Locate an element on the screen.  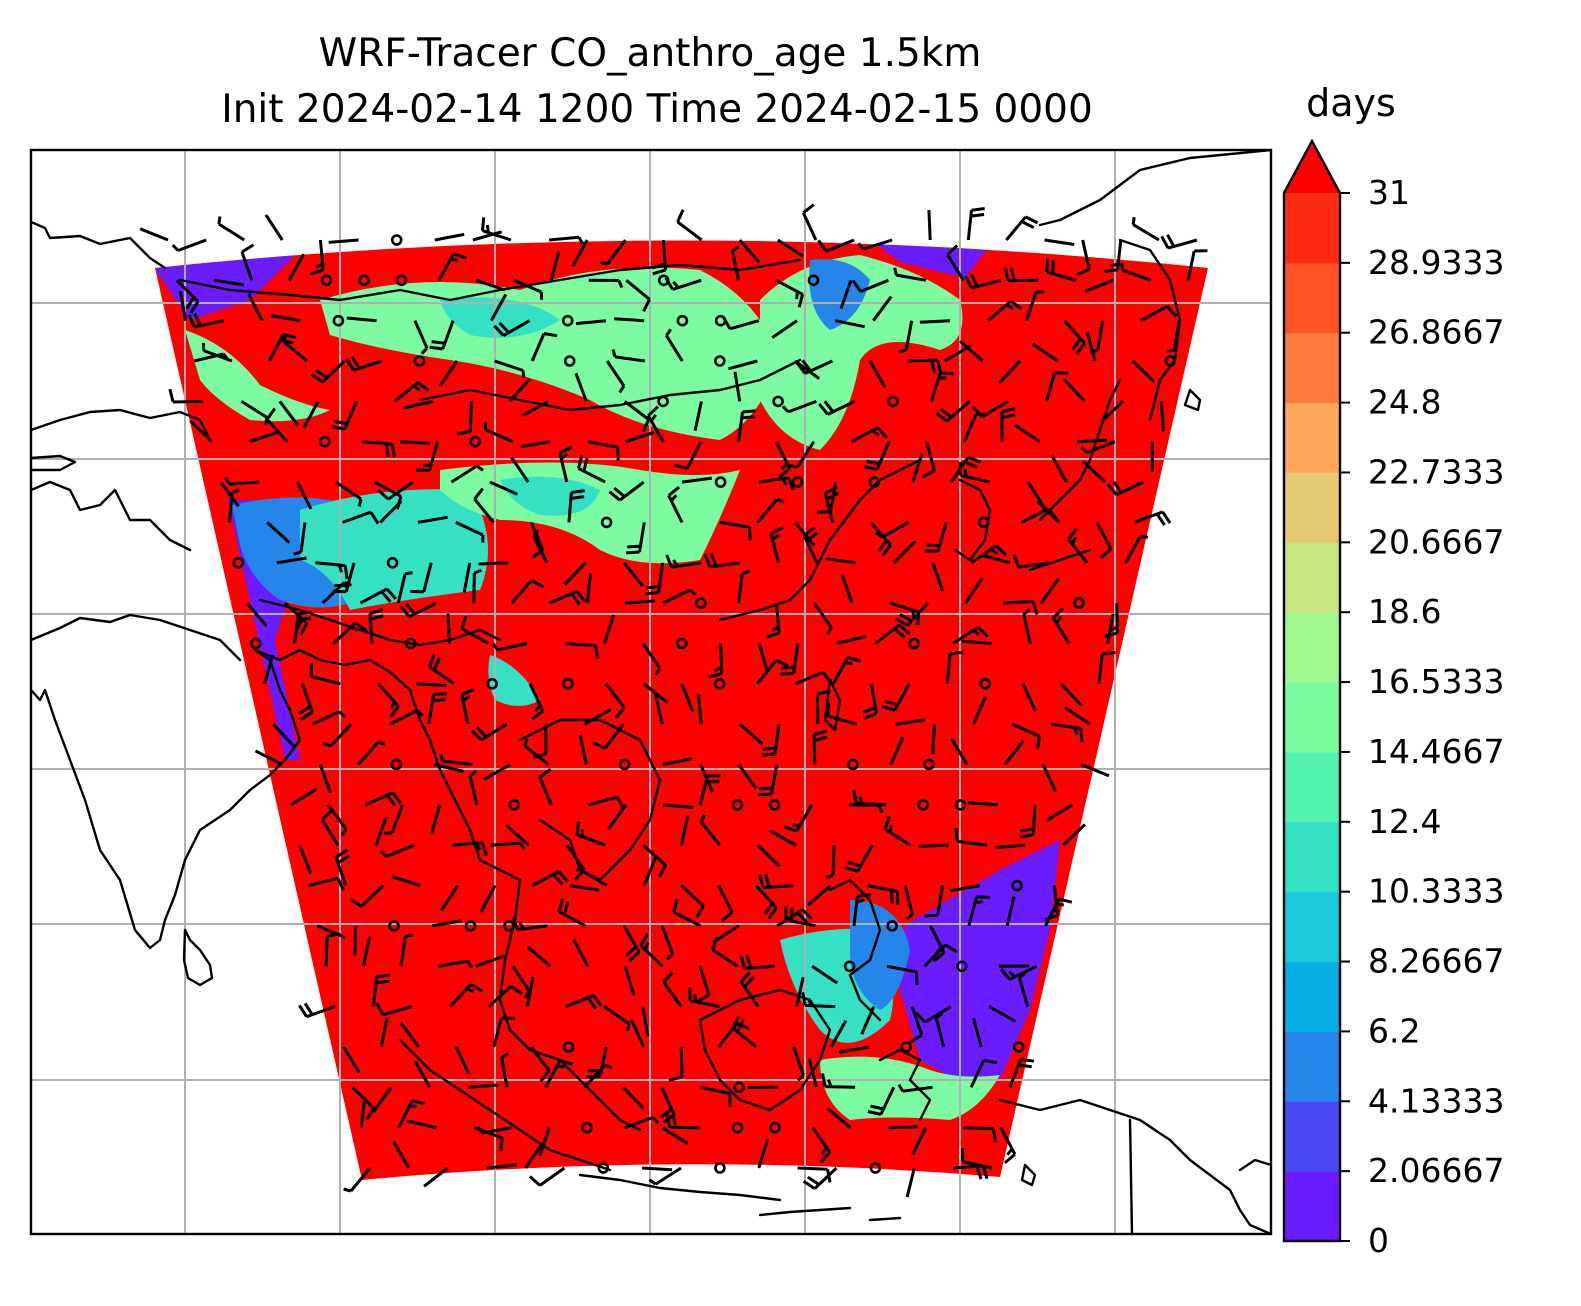
title-line-1: WRF-Tracer CO_anthro_age 1.5km is located at coordinates (650, 53).